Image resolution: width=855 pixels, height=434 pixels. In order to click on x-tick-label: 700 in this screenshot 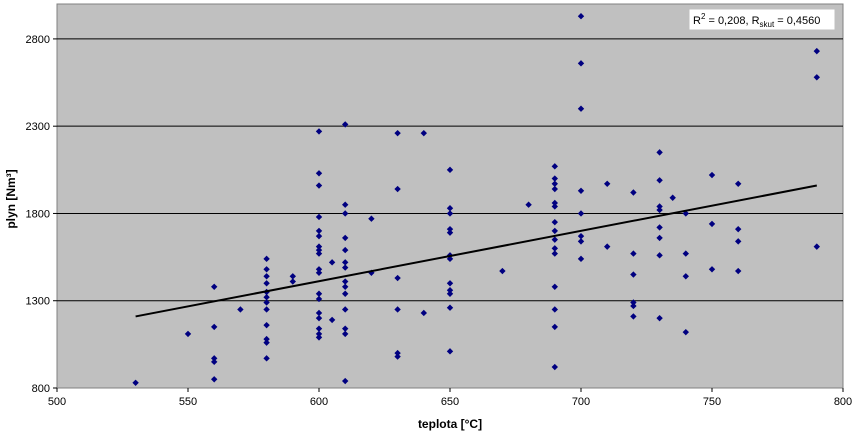, I will do `click(581, 402)`.